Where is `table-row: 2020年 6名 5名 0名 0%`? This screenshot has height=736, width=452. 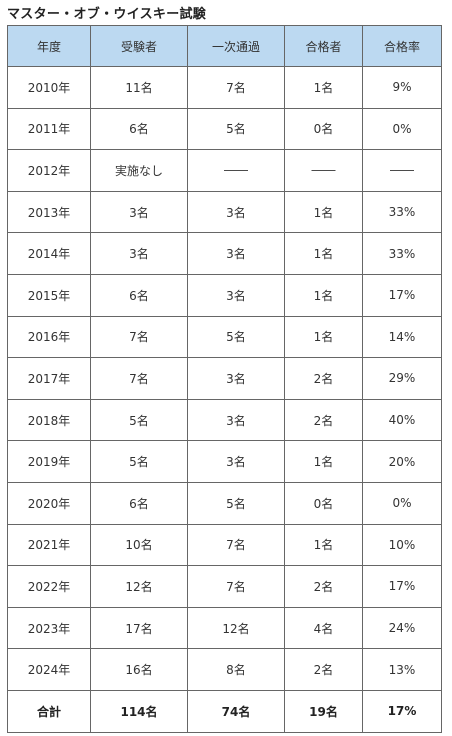
table-row: 2020年 6名 5名 0名 0% is located at coordinates (224, 503).